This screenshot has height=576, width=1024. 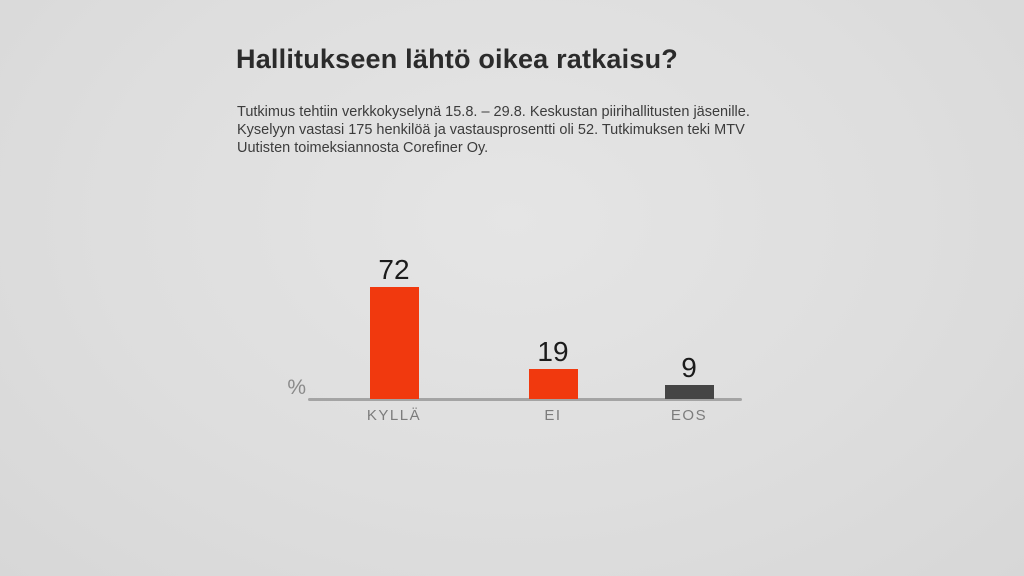 What do you see at coordinates (553, 415) in the screenshot?
I see `bar-category-label: EI` at bounding box center [553, 415].